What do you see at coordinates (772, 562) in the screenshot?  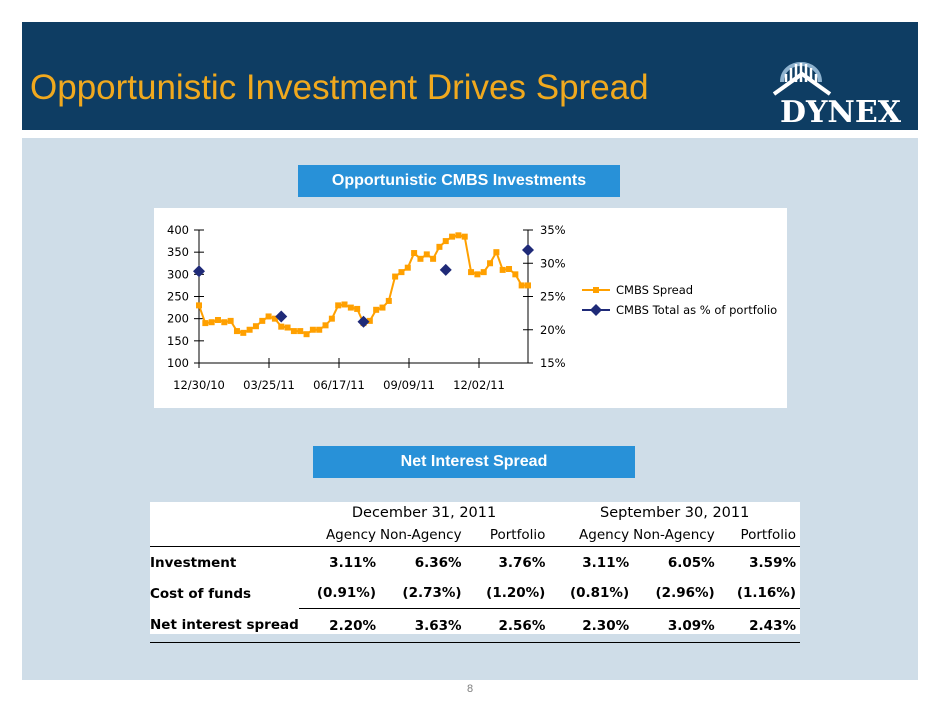 I see `table-cell: 3.59%` at bounding box center [772, 562].